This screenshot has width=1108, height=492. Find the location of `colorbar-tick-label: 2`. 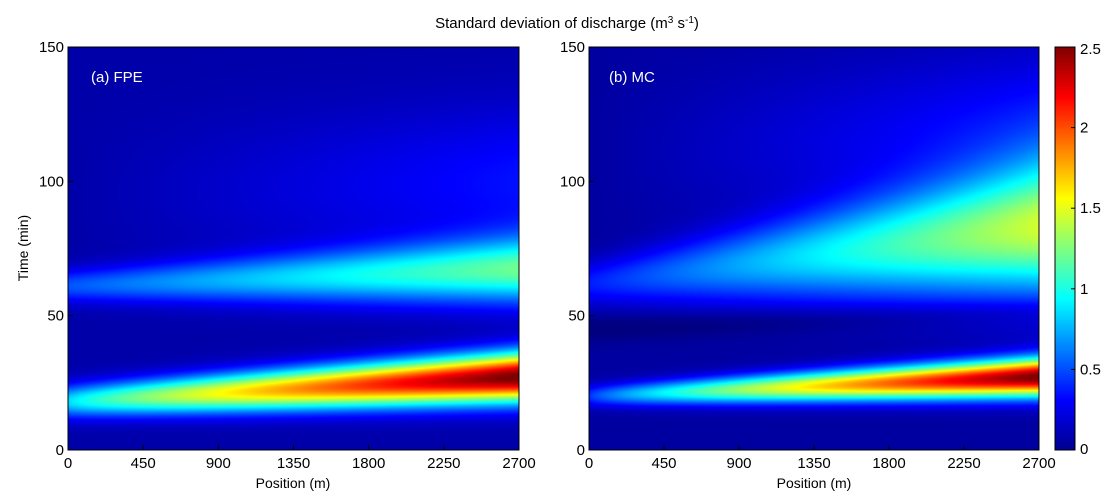

colorbar-tick-label: 2 is located at coordinates (1084, 128).